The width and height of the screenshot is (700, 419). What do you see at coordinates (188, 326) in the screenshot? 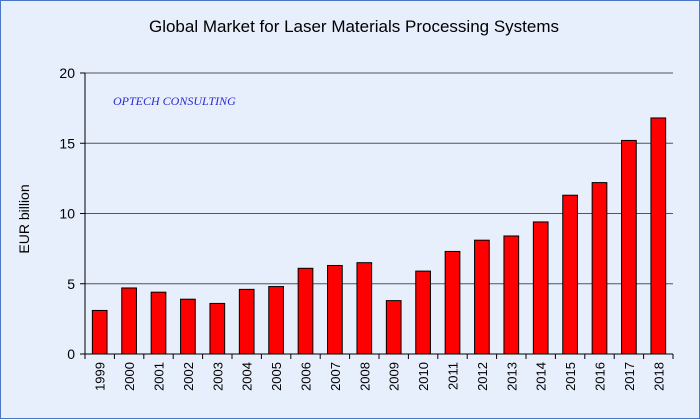
I see `bar-2002` at bounding box center [188, 326].